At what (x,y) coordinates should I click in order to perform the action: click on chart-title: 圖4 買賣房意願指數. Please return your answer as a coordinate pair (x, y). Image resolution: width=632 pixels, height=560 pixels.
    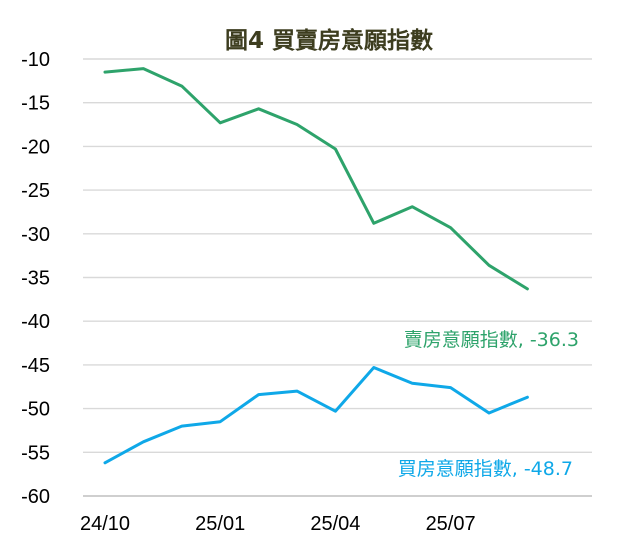
    Looking at the image, I should click on (329, 40).